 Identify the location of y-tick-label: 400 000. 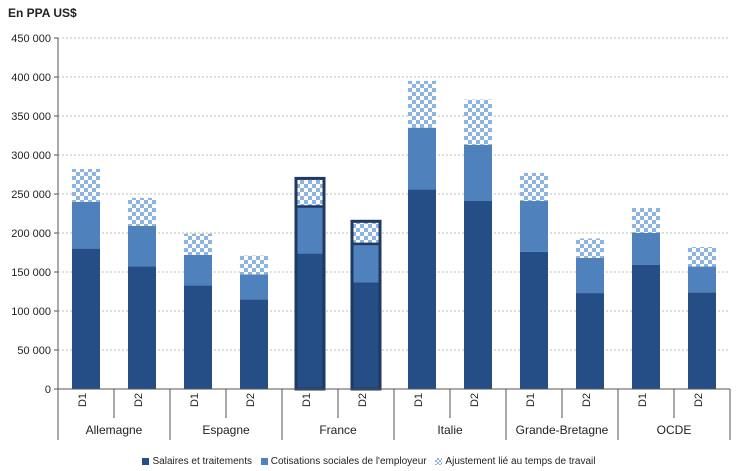
(31, 78).